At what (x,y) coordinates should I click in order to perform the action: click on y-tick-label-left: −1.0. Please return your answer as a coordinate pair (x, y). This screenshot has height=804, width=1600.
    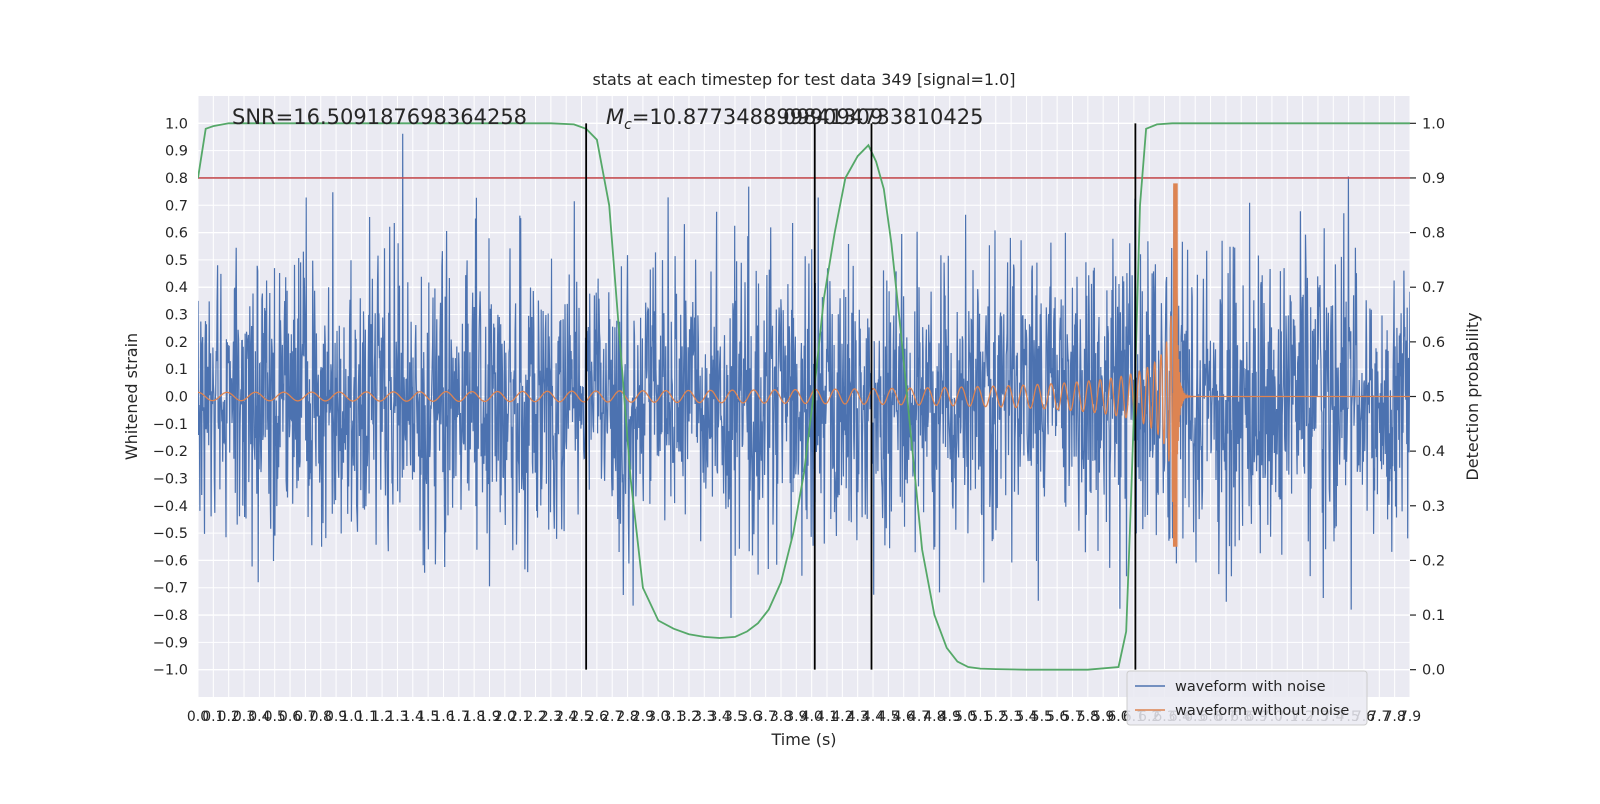
    Looking at the image, I should click on (170, 671).